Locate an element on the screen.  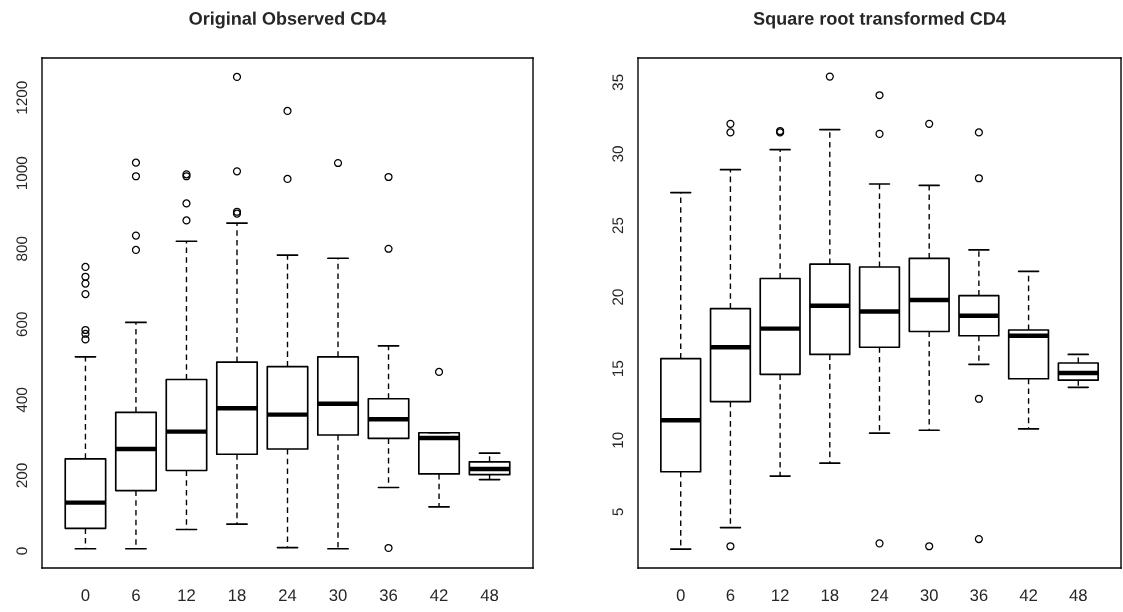
y-tick-label: 800 is located at coordinates (22, 248).